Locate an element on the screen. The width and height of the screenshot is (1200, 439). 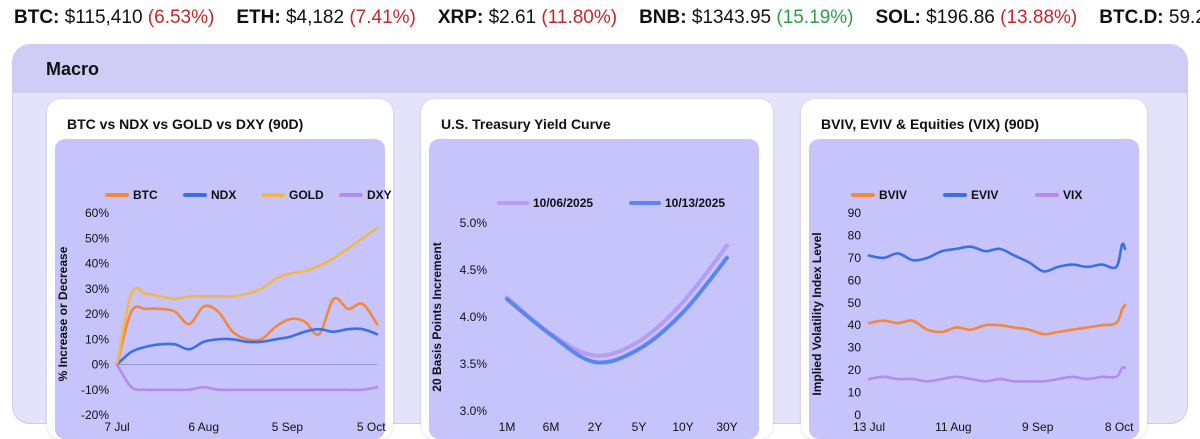
series-line-vix is located at coordinates (997, 374).